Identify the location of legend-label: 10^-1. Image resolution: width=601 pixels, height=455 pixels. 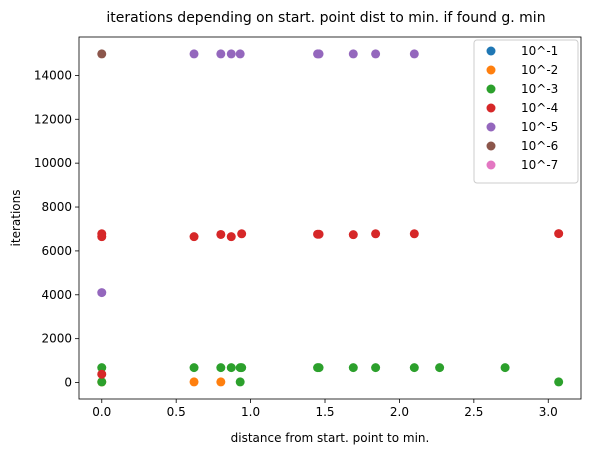
(539, 51).